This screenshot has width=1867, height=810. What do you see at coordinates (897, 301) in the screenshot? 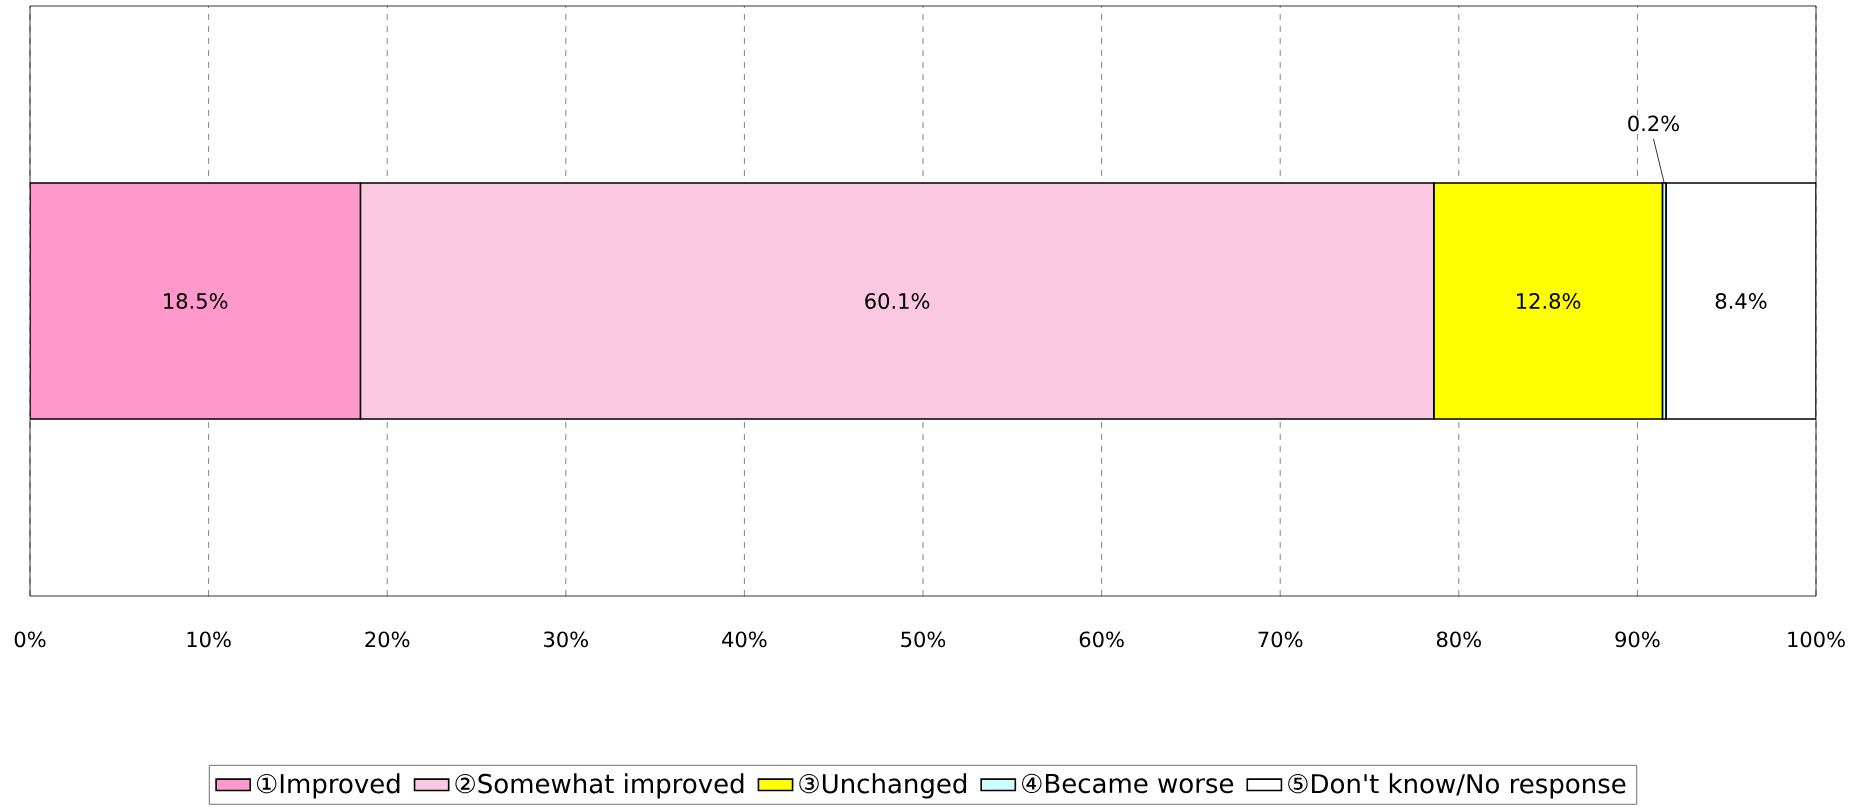
I see `data-label: 60.1%` at bounding box center [897, 301].